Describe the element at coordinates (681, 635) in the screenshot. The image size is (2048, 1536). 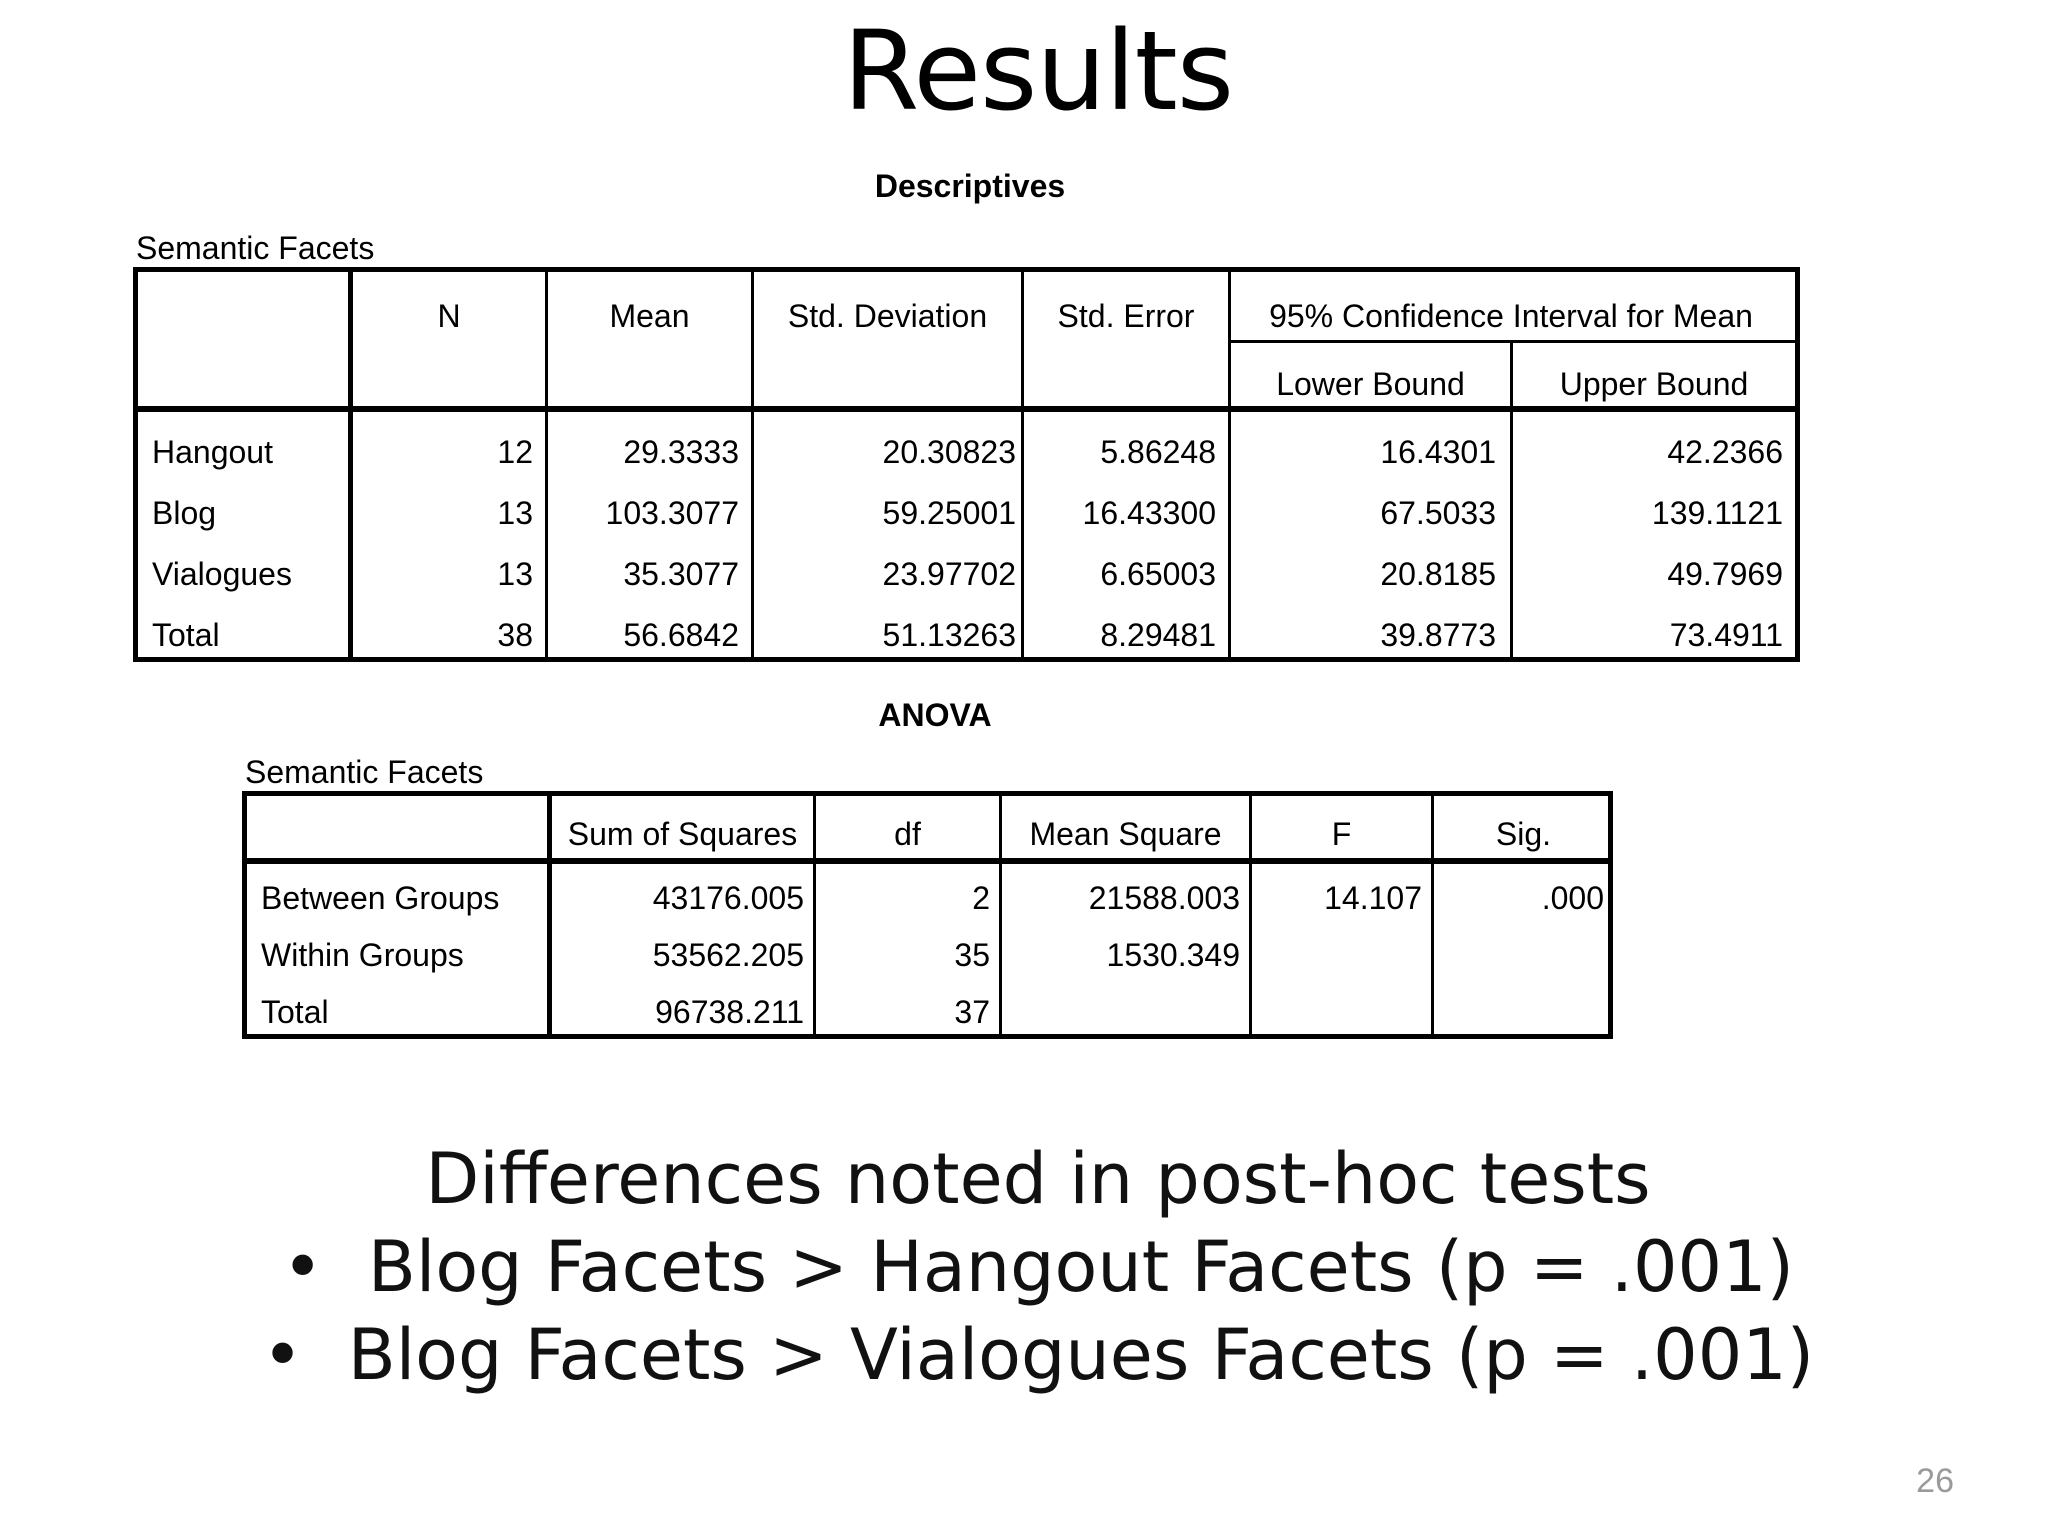
I see `descriptives-cell-mean: 56.6842` at that location.